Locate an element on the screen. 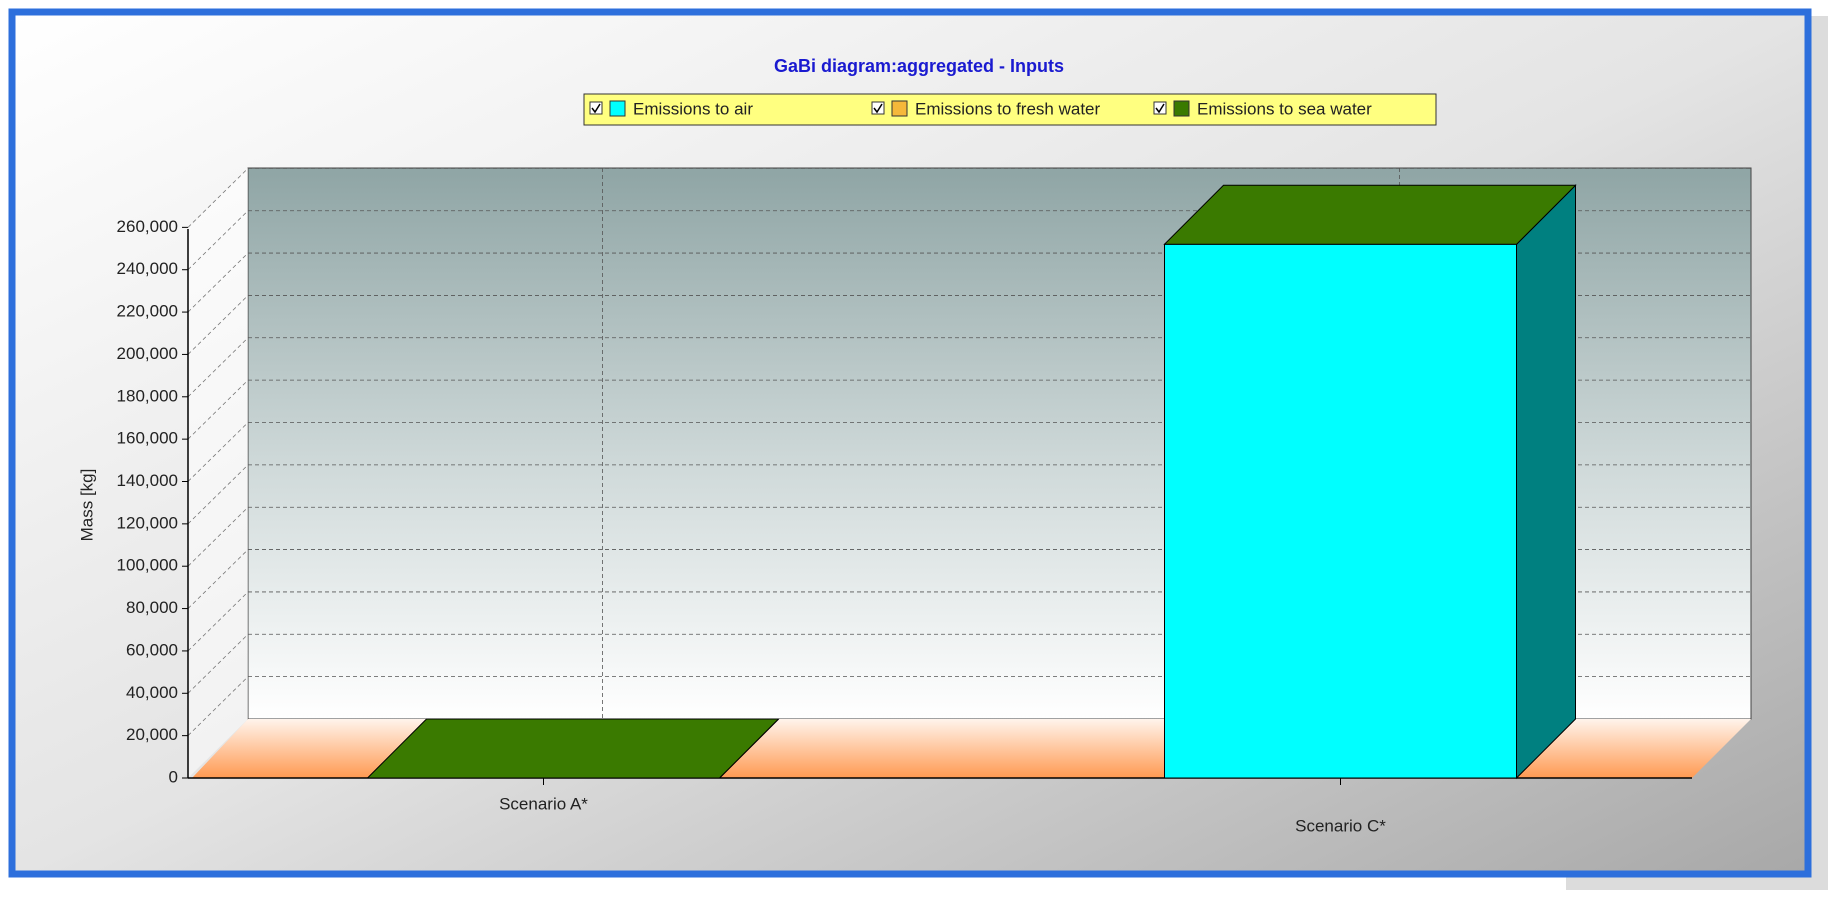 Image resolution: width=1843 pixels, height=909 pixels. y-tick-label: 0 is located at coordinates (173, 776).